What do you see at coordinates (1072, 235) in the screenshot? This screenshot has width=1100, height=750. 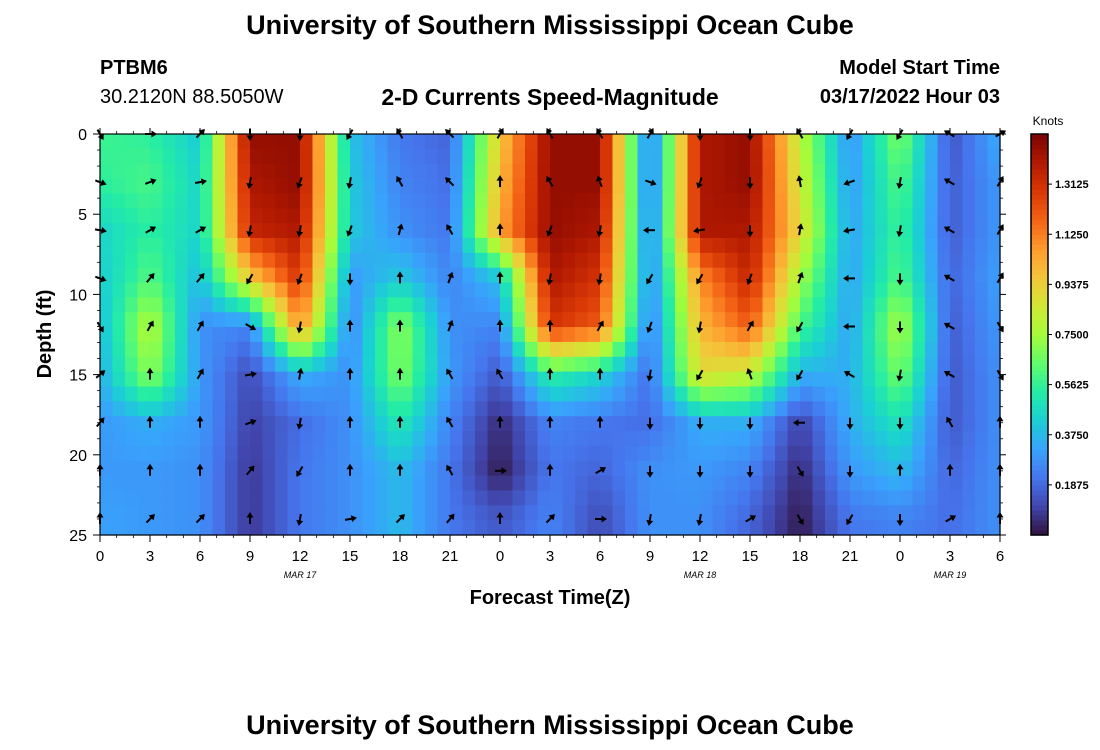 I see `colorbar-tick-label: 1.1250` at bounding box center [1072, 235].